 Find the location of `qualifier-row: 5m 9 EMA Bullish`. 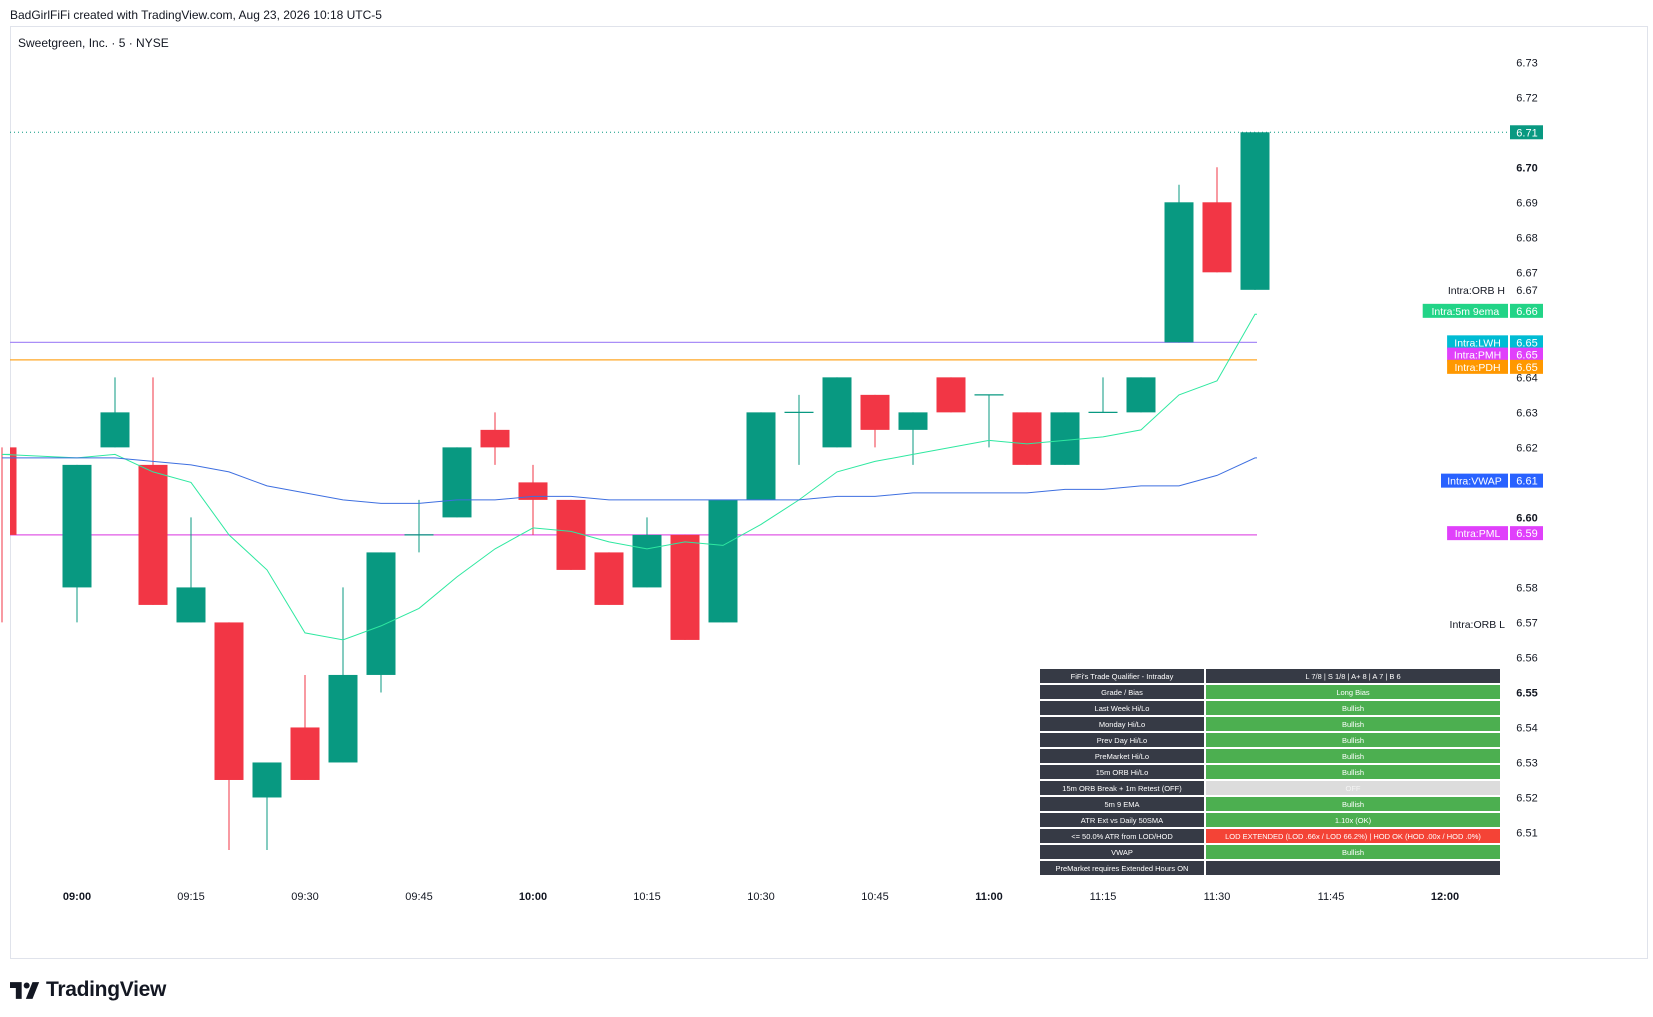

qualifier-row: 5m 9 EMA Bullish is located at coordinates (1270, 804).